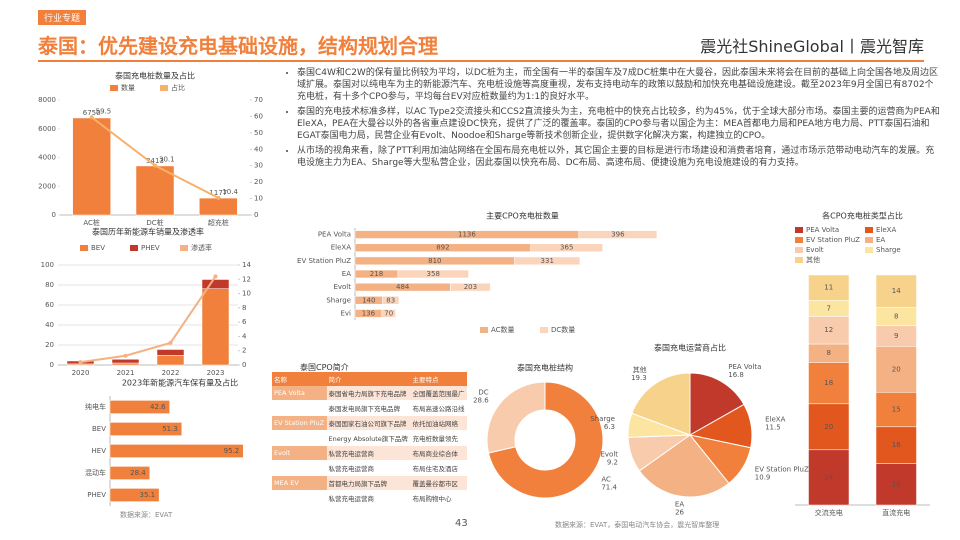 This screenshot has height=540, width=960. What do you see at coordinates (744, 367) in the screenshot?
I see `slice-label: PEA Volta` at bounding box center [744, 367].